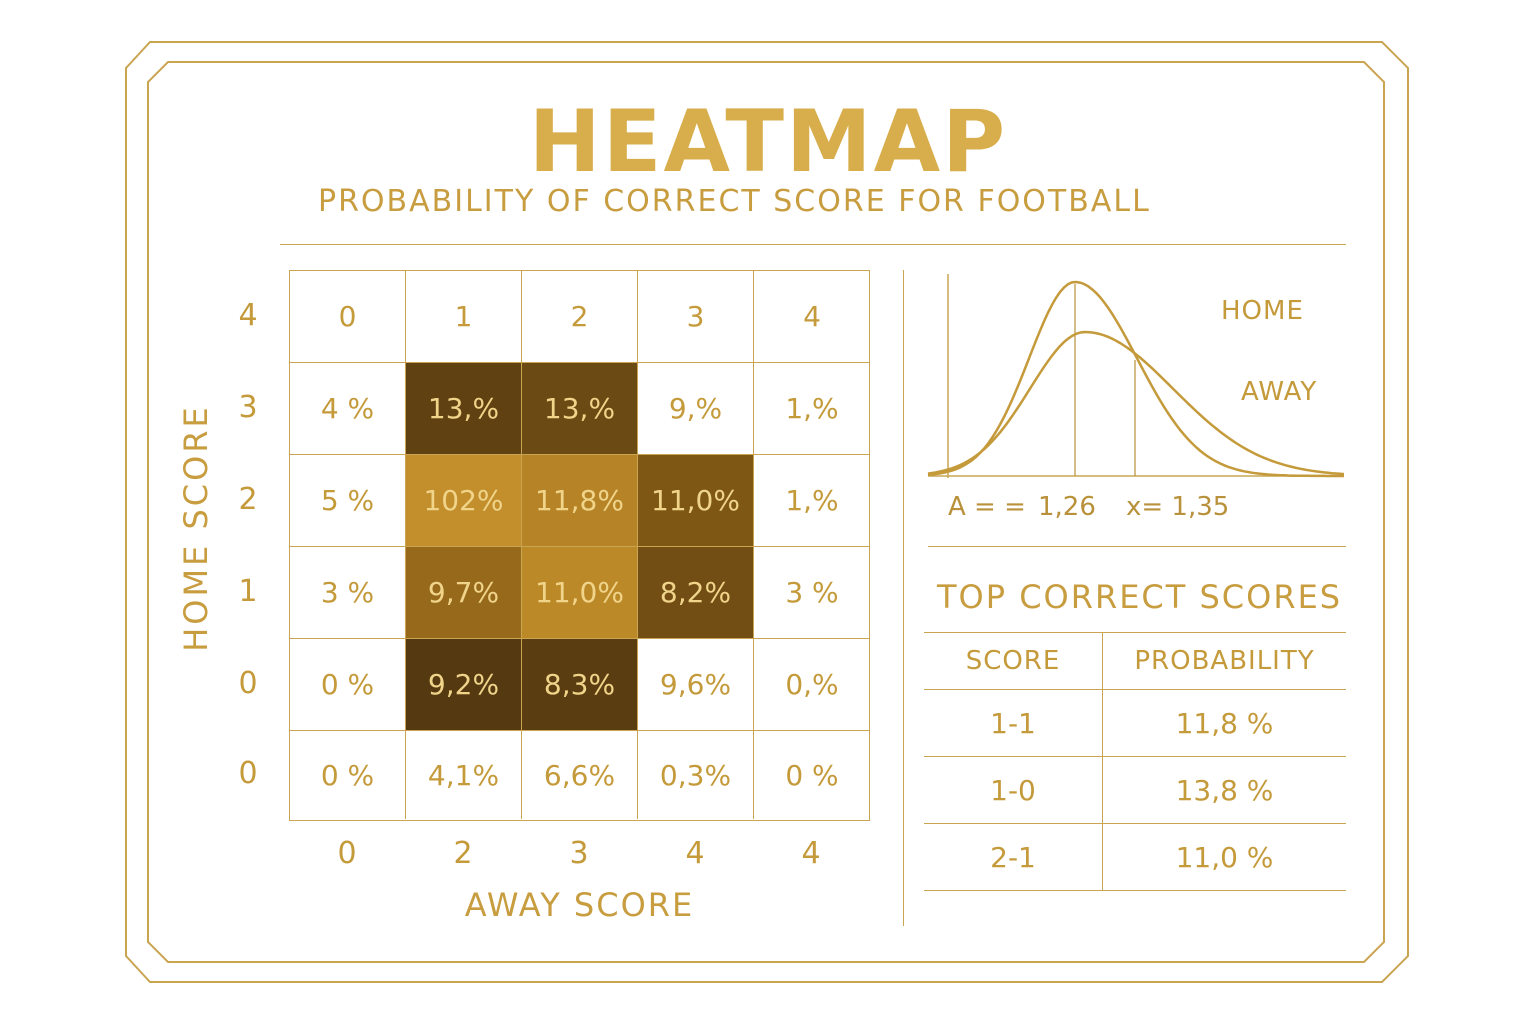  What do you see at coordinates (248, 499) in the screenshot?
I see `y-tick-label: 2` at bounding box center [248, 499].